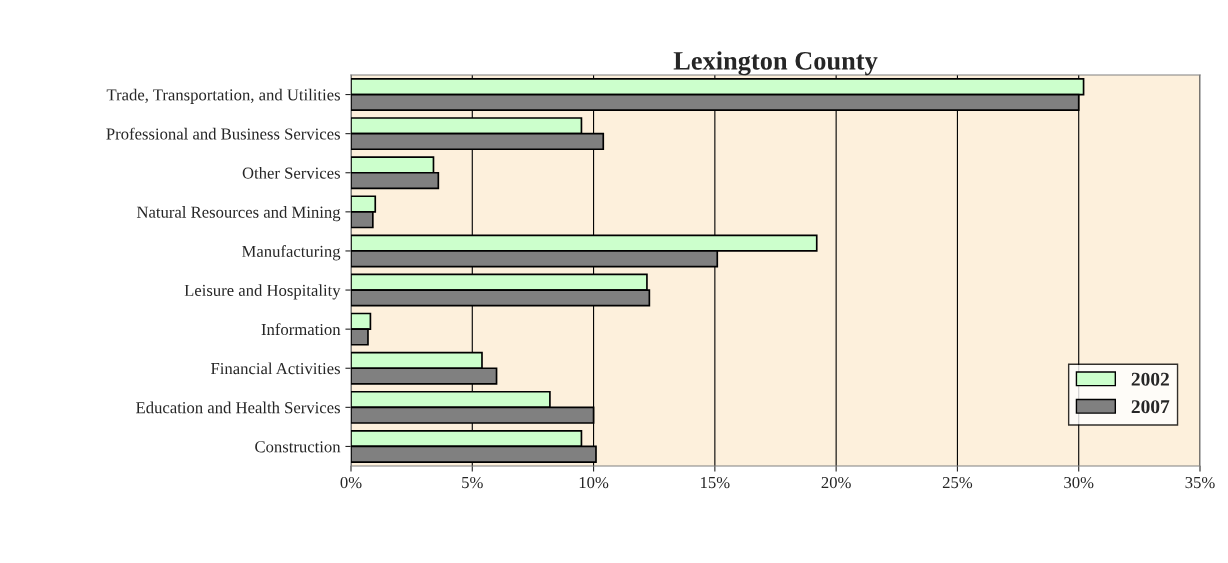 Image resolution: width=1228 pixels, height=563 pixels. Describe the element at coordinates (291, 253) in the screenshot. I see `y-tick-label: Manufacturing` at that location.